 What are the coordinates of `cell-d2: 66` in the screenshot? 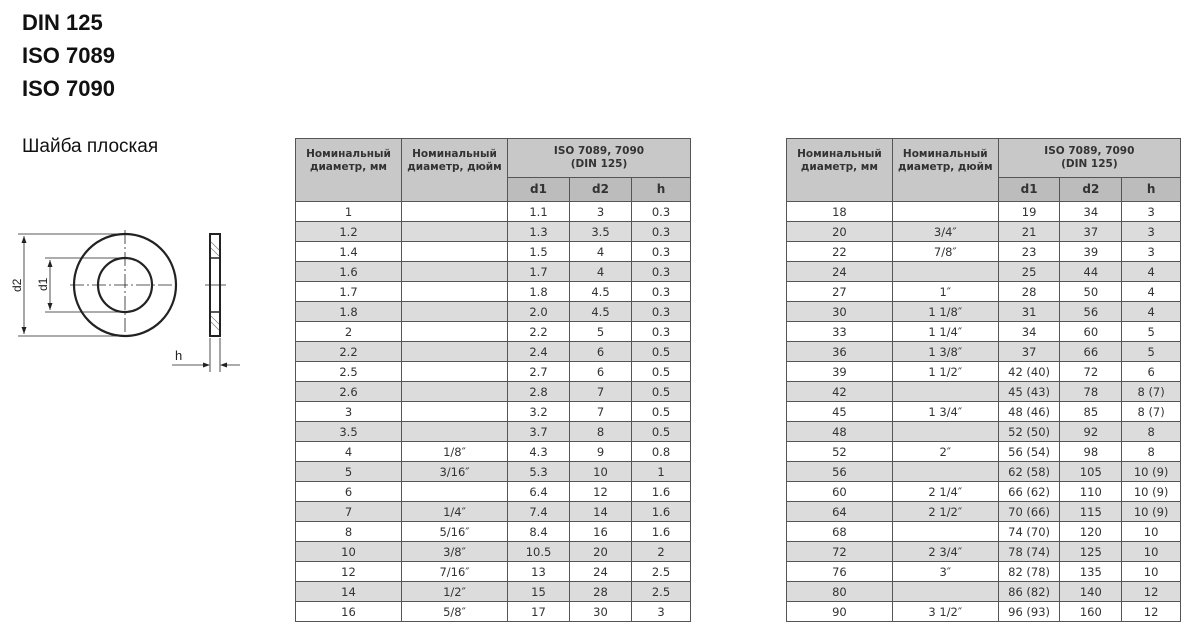 It's located at (1091, 351).